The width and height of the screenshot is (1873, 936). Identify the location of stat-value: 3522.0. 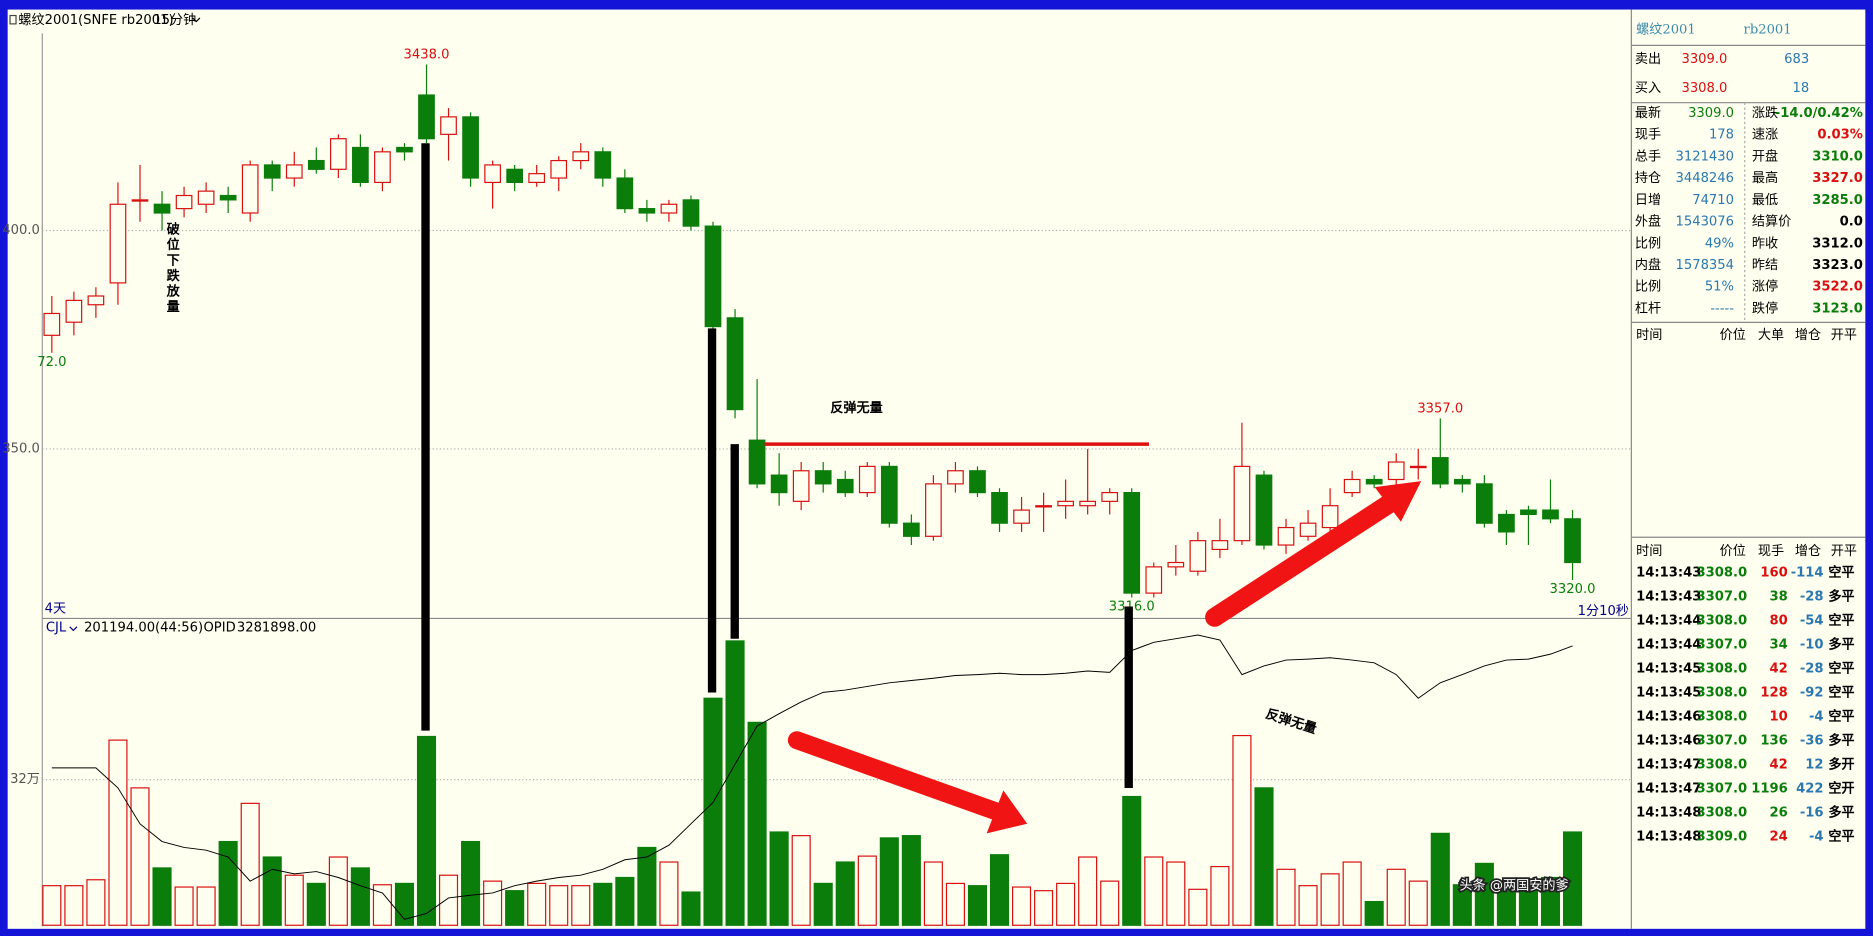
(1837, 287).